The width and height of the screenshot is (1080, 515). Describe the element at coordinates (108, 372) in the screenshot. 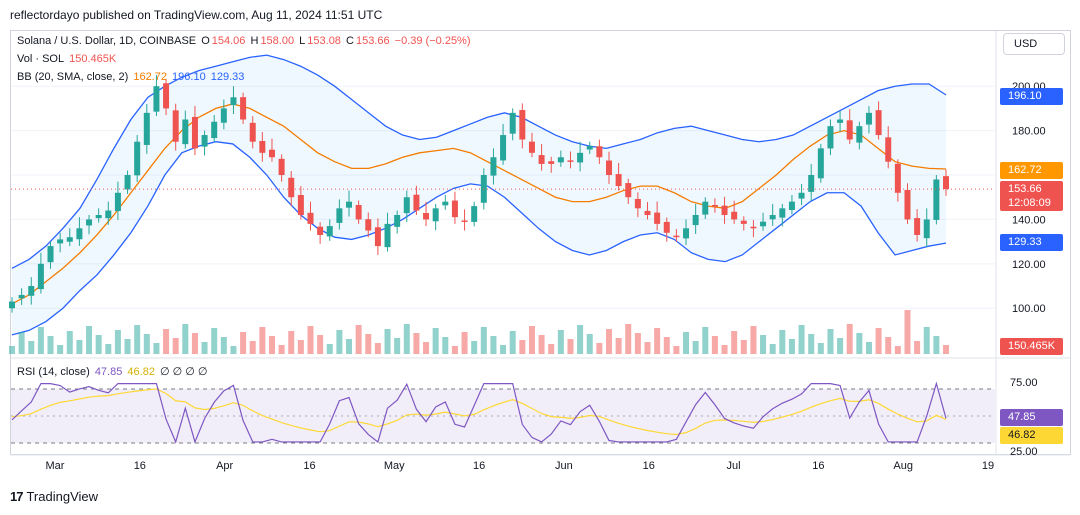

I see `rsi-value: 47.85` at that location.